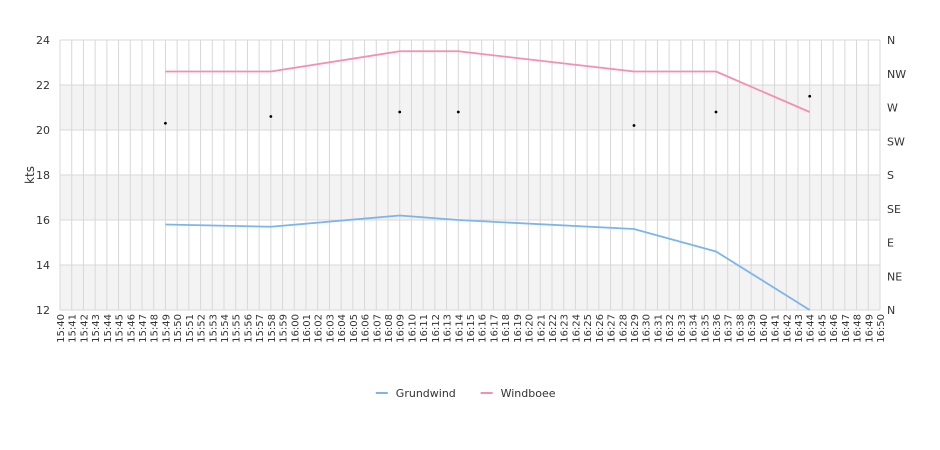  Describe the element at coordinates (858, 328) in the screenshot. I see `x-tick-label: 16:48` at that location.